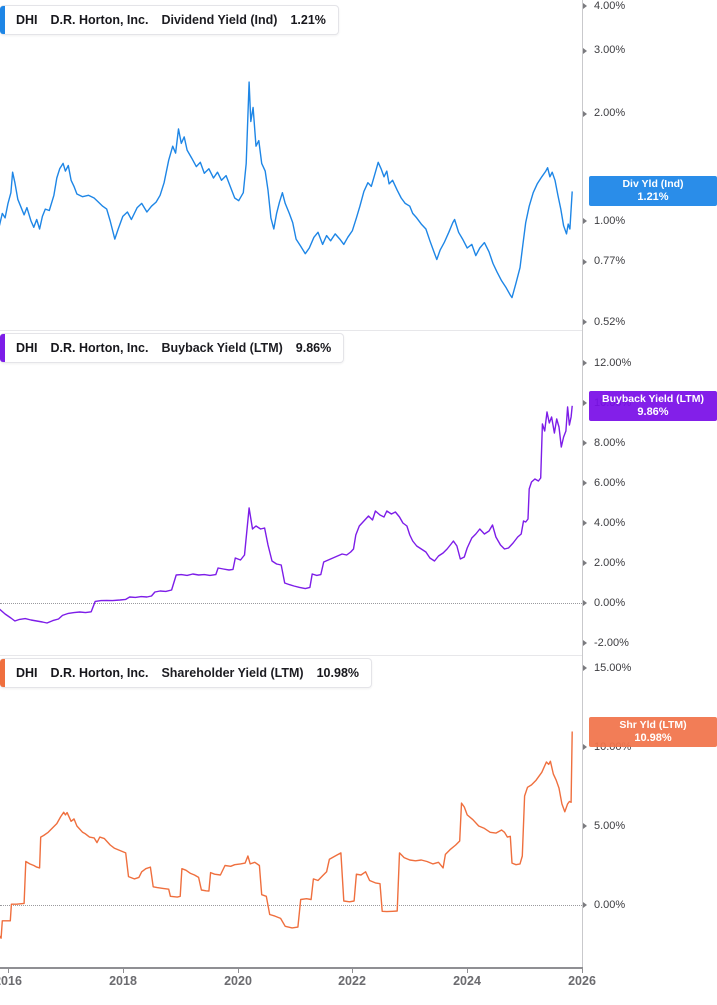  What do you see at coordinates (610, 261) in the screenshot?
I see `y-axis-tick-label: 0.77%` at bounding box center [610, 261].